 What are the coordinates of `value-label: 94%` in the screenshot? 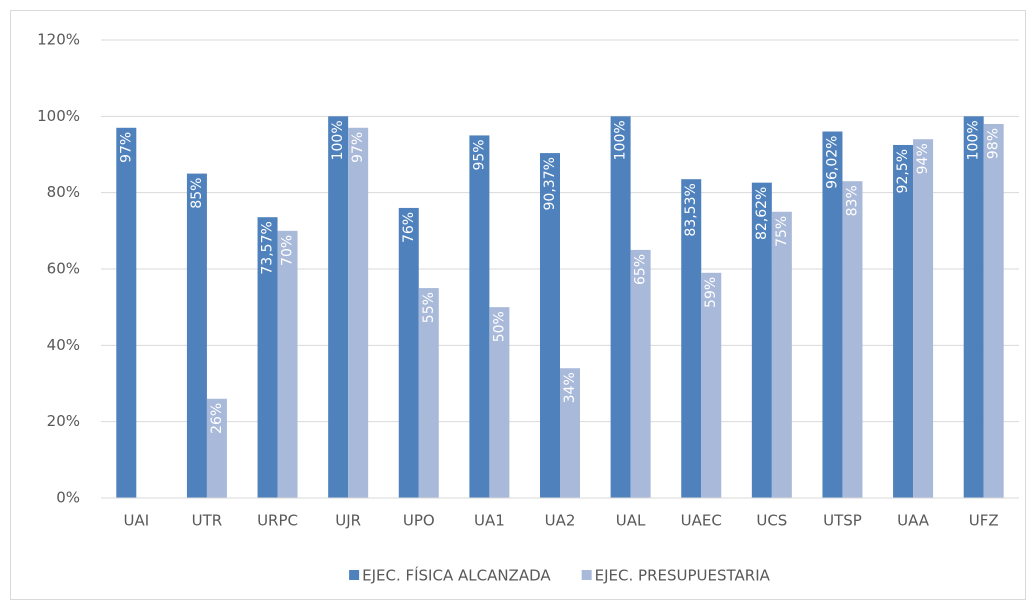 It's located at (923, 158).